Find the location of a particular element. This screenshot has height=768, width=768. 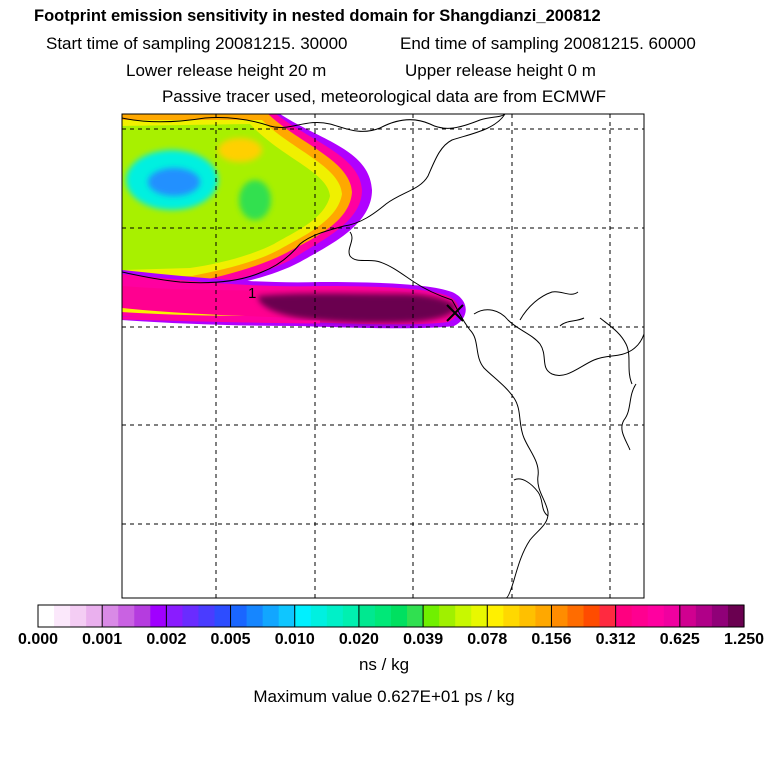

contour-label: 1 is located at coordinates (252, 293).